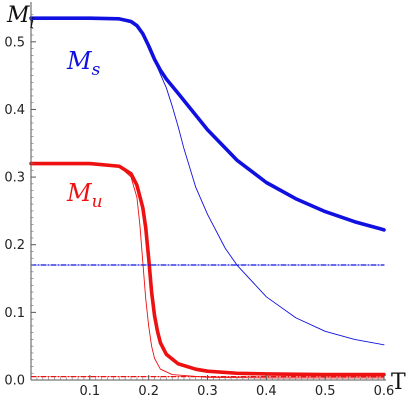  What do you see at coordinates (97, 202) in the screenshot?
I see `series-label-subscript: u` at bounding box center [97, 202].